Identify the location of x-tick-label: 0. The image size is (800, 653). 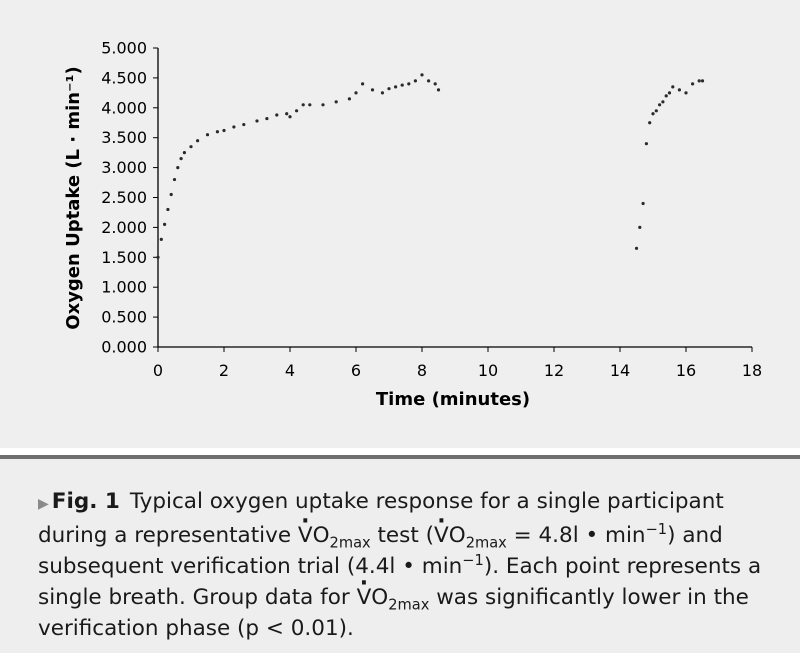
(158, 370).